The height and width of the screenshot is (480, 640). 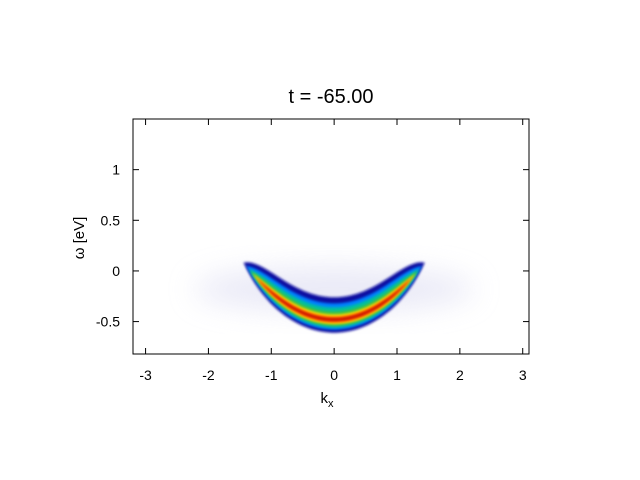 What do you see at coordinates (79, 238) in the screenshot?
I see `y-axis-label: ω [eV]` at bounding box center [79, 238].